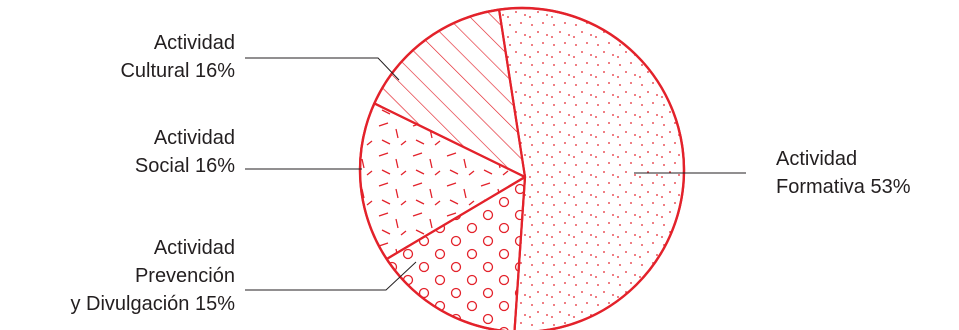  Describe the element at coordinates (820, 187) in the screenshot. I see `label-formativa-line2: Formativa` at that location.